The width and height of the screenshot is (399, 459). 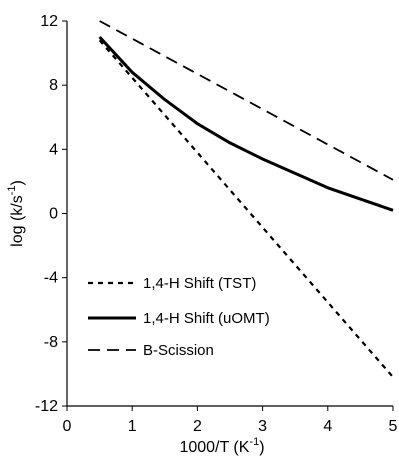 What do you see at coordinates (17, 221) in the screenshot?
I see `y-axis-title-main: log (k/s` at bounding box center [17, 221].